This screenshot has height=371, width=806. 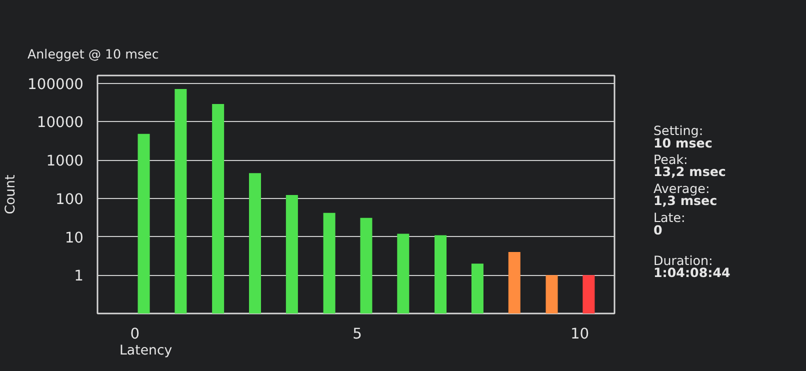 I want to click on text: Setting:, so click(x=679, y=130).